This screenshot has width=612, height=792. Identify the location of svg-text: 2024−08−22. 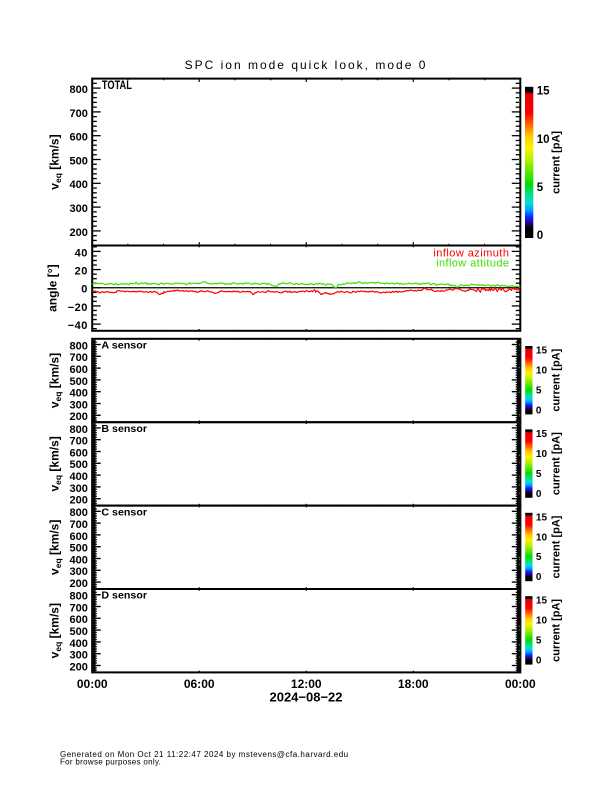
(305, 696).